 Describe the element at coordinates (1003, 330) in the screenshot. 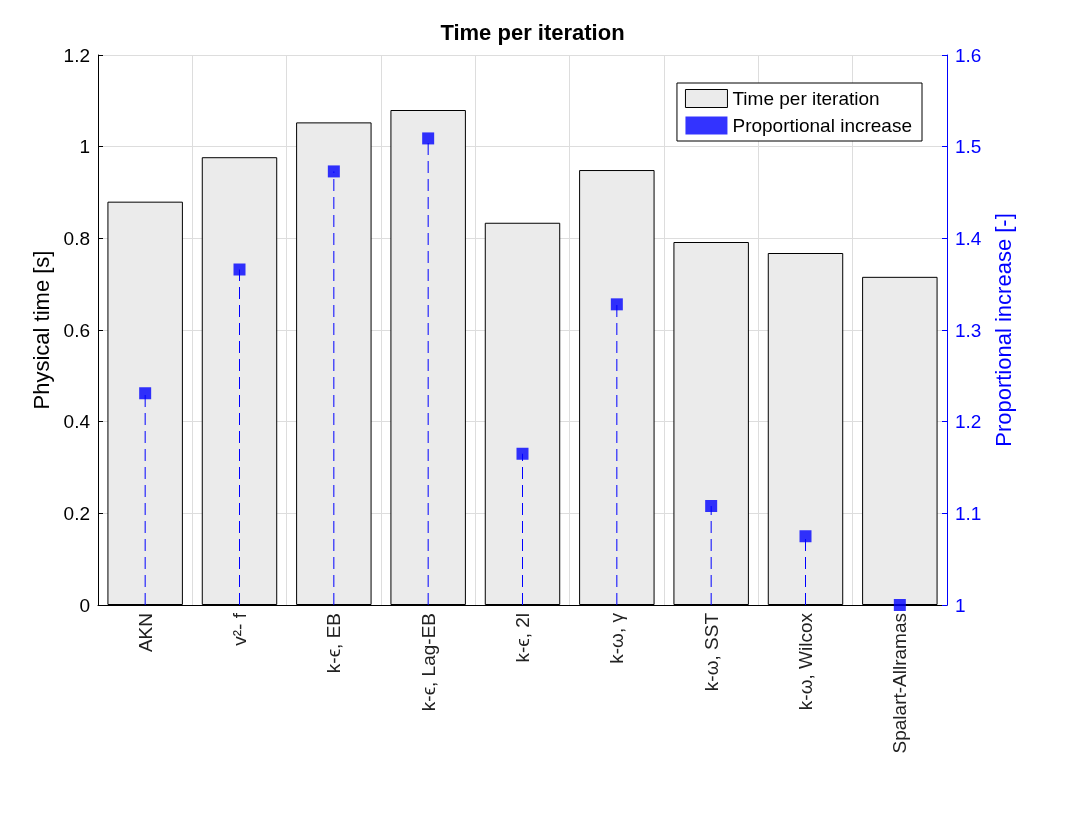

I see `y2-axis-title: Proportional increase [-]` at that location.